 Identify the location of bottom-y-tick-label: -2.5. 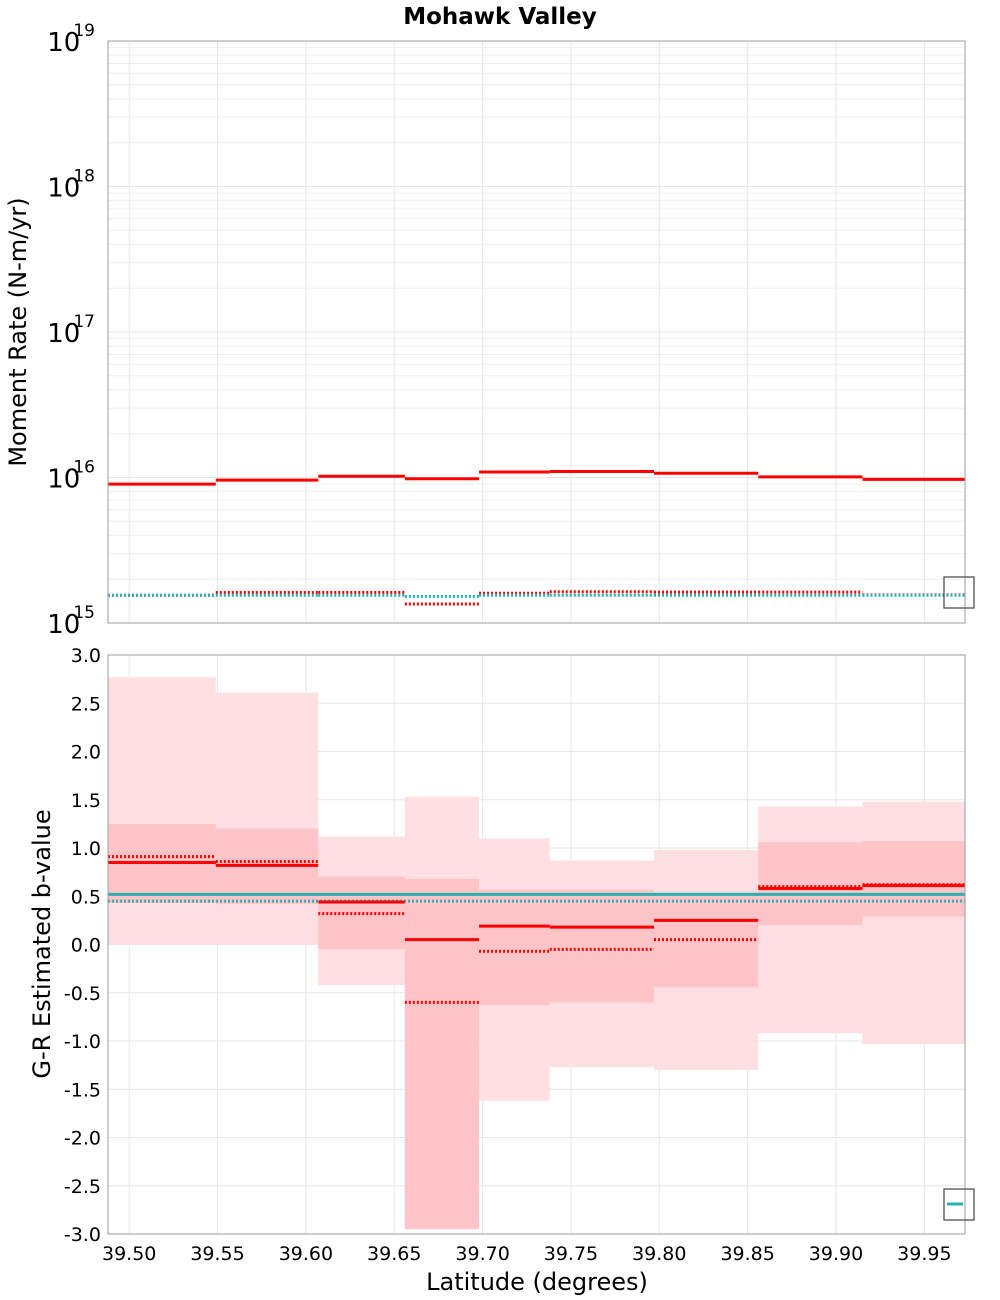
(82, 1187).